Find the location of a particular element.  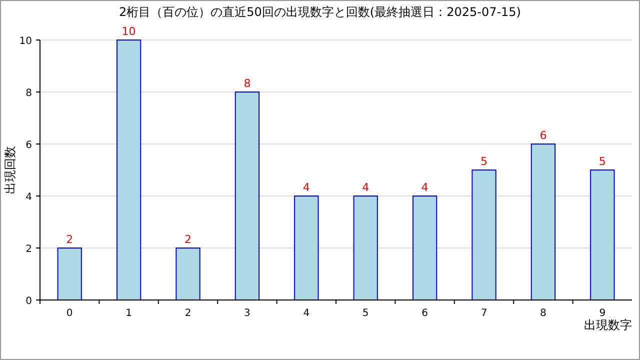

x-tick-label: 5 is located at coordinates (365, 313).